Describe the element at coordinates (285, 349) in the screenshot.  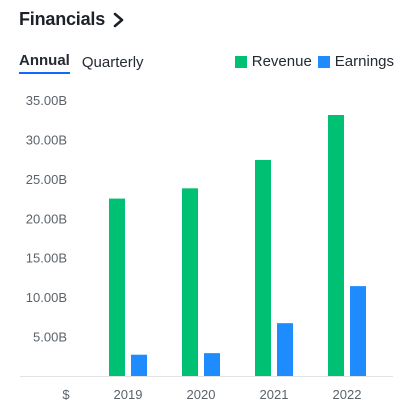
I see `earnings-bar-2021` at that location.